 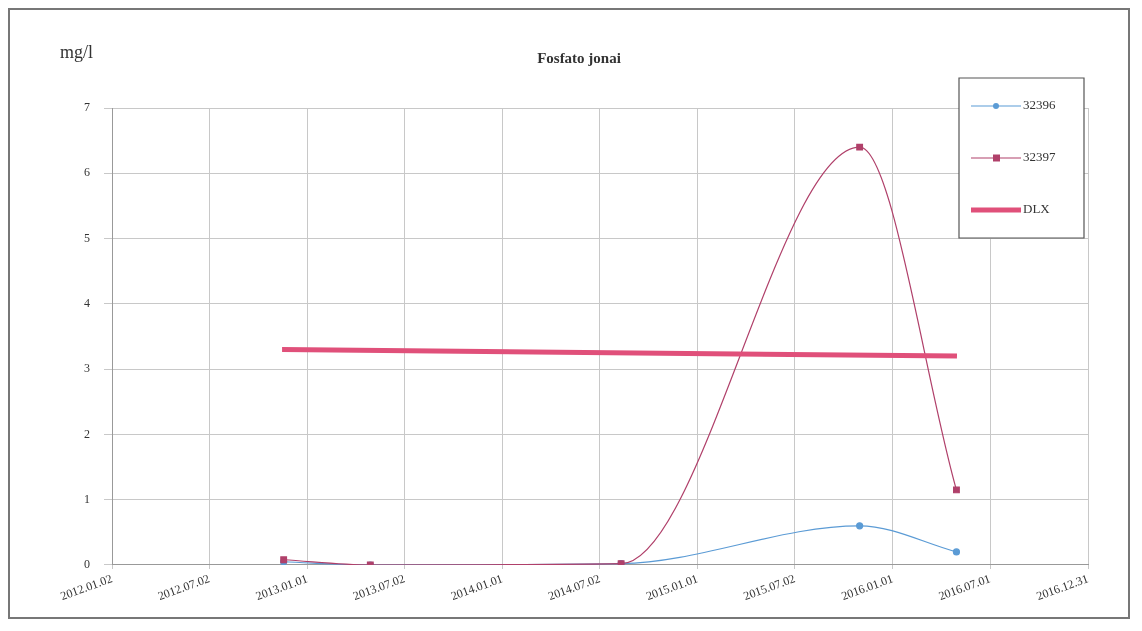 What do you see at coordinates (579, 57) in the screenshot?
I see `chart-title: Fosfato jonai` at bounding box center [579, 57].